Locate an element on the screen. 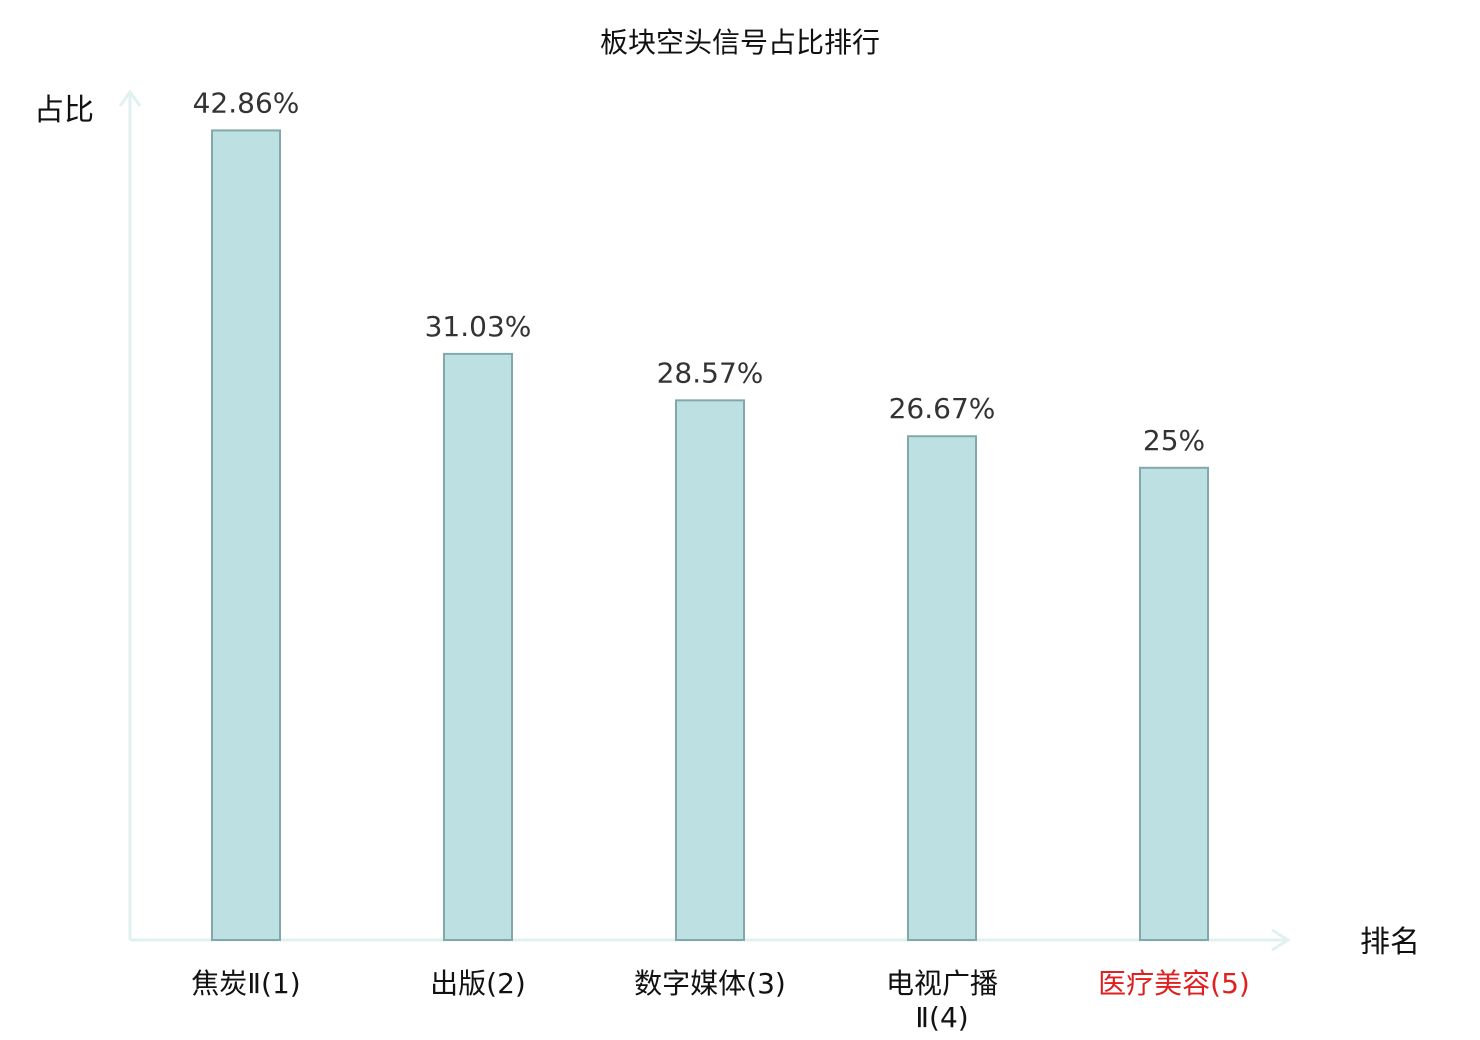  value-label-2: 31.03% is located at coordinates (478, 326).